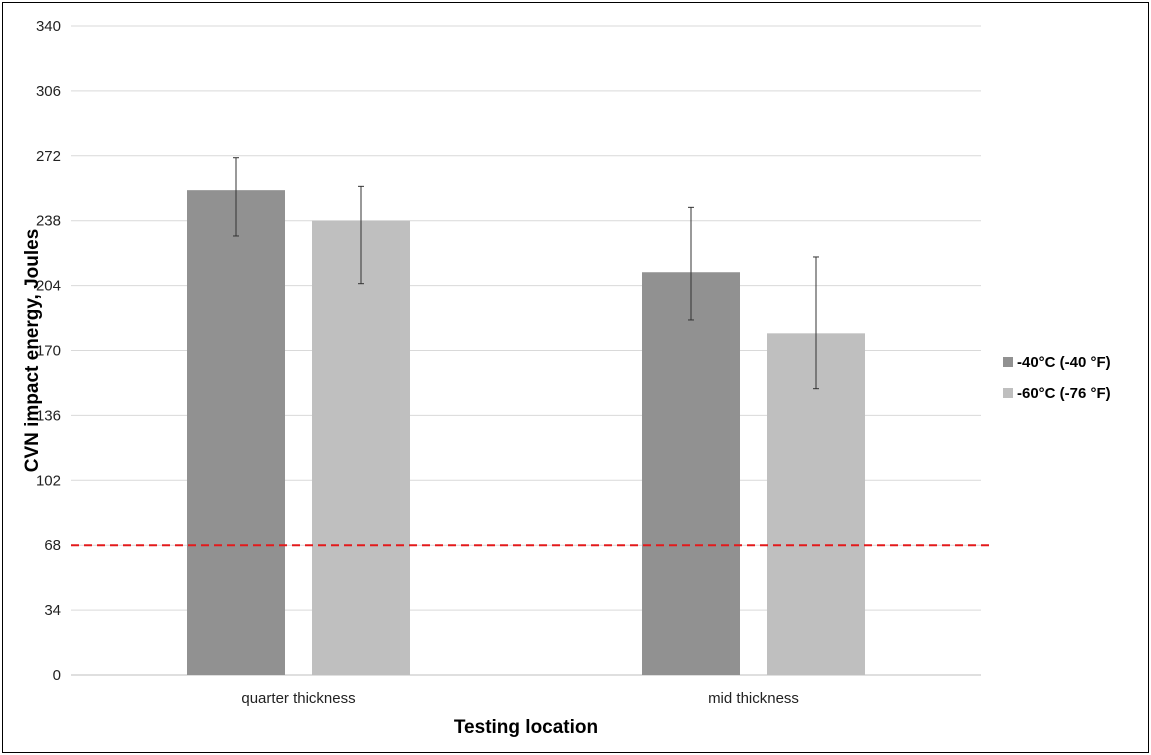 This screenshot has height=755, width=1151. What do you see at coordinates (52, 545) in the screenshot?
I see `y-tick-label: 68` at bounding box center [52, 545].